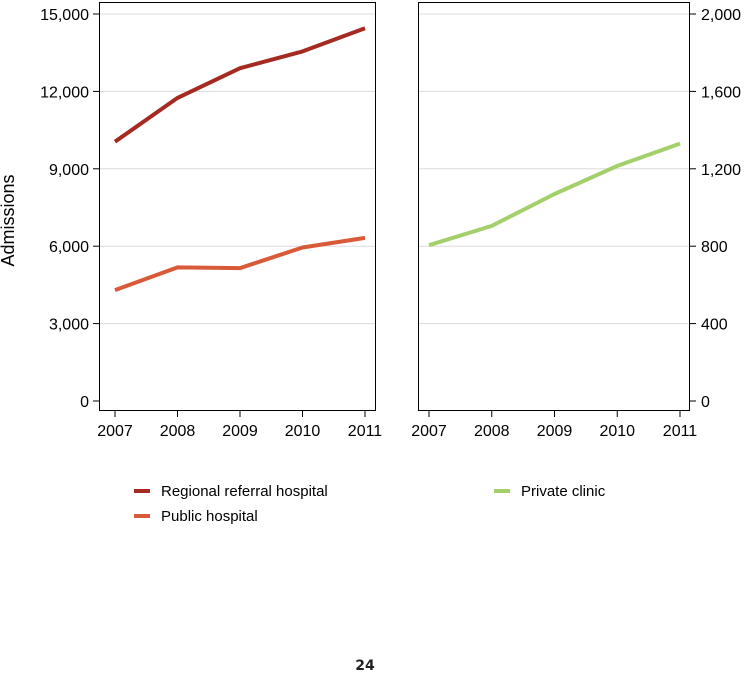  I want to click on y-tick-label: 12,000, so click(64, 92).